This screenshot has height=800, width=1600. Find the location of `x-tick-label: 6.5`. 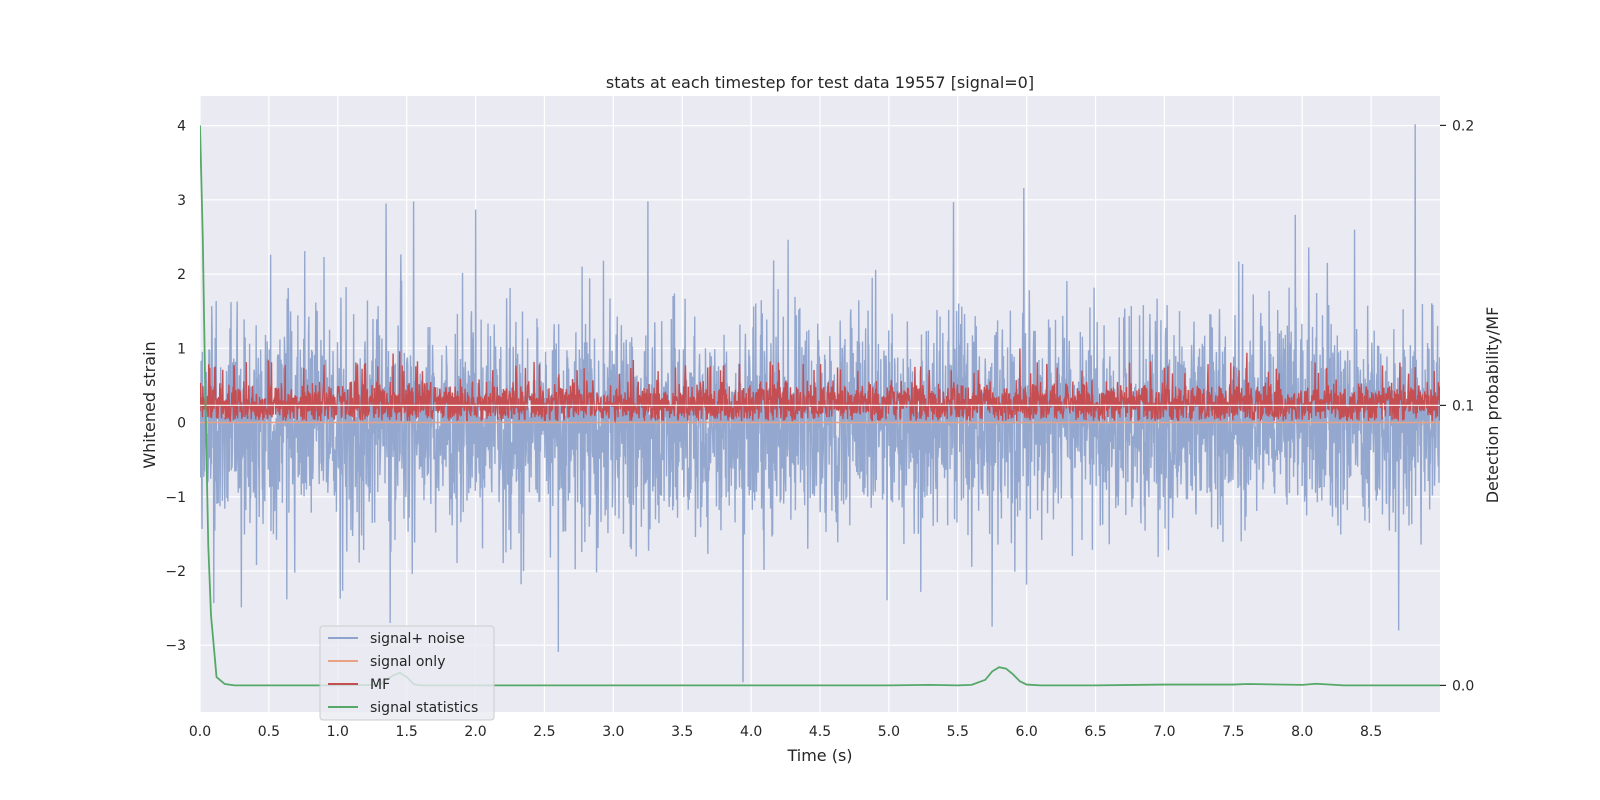

x-tick-label: 6.5 is located at coordinates (1095, 732).